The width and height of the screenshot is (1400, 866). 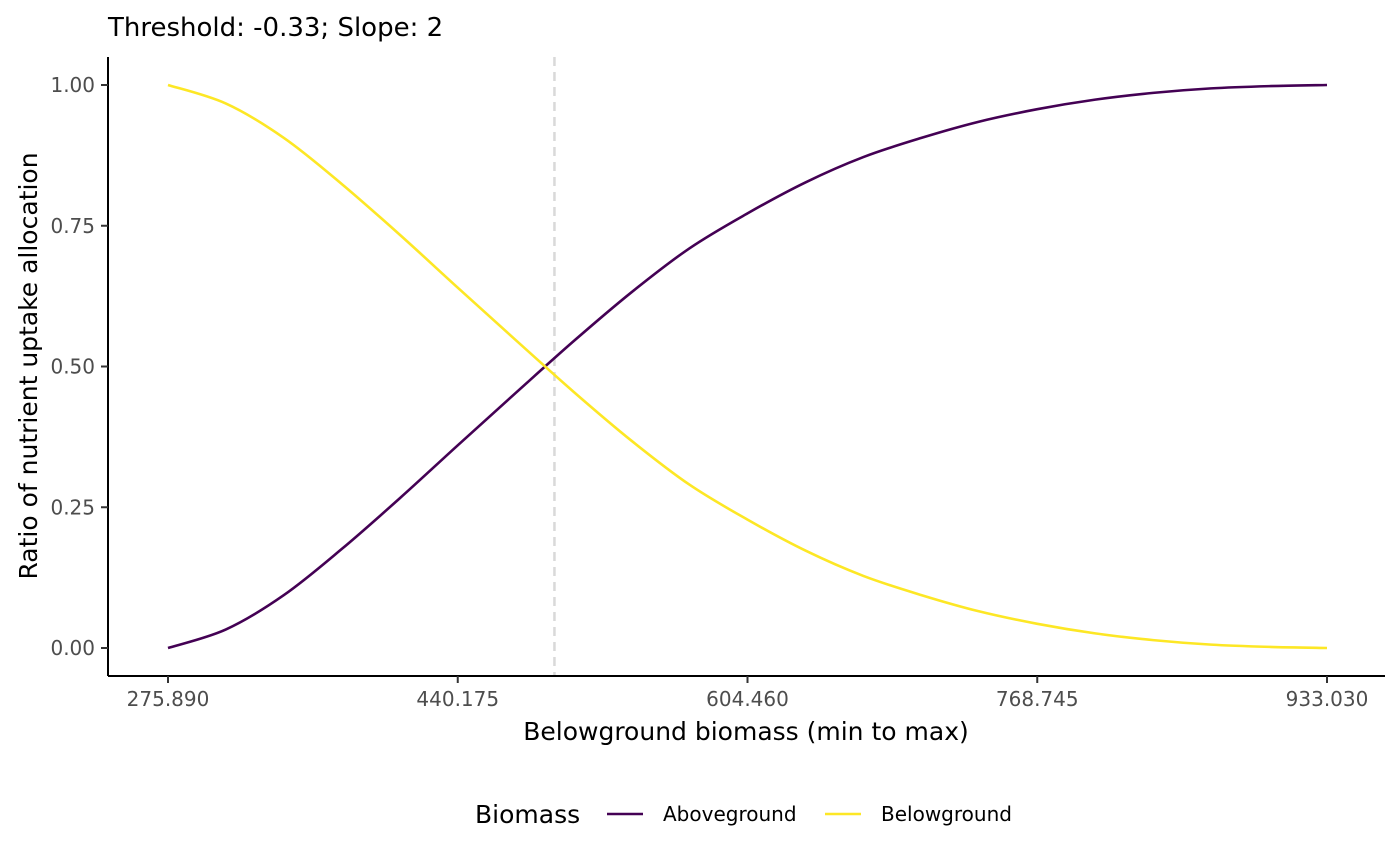 I want to click on y-tick-label: 0.75, so click(x=72, y=226).